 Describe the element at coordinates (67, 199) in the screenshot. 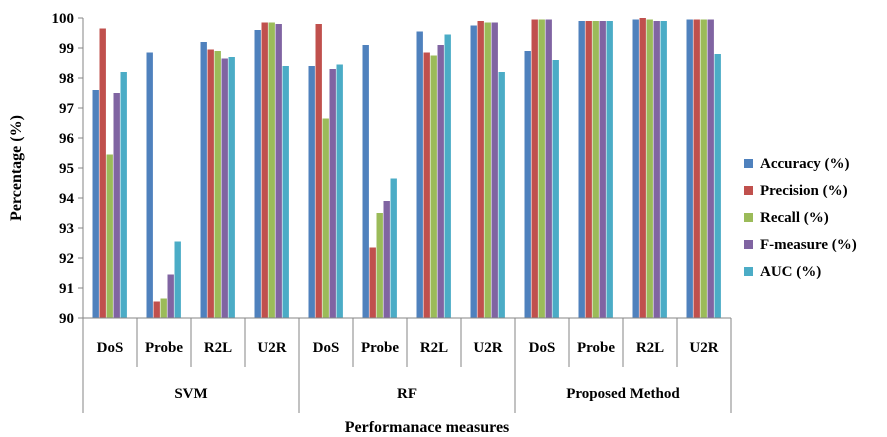

I see `y-tick-label: 94` at that location.